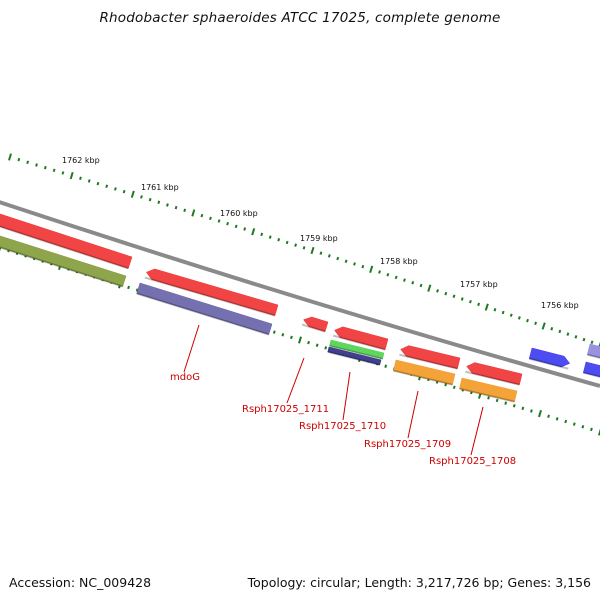 This screenshot has width=600, height=600. What do you see at coordinates (593, 351) in the screenshot?
I see `gene-feature-lavender` at bounding box center [593, 351].